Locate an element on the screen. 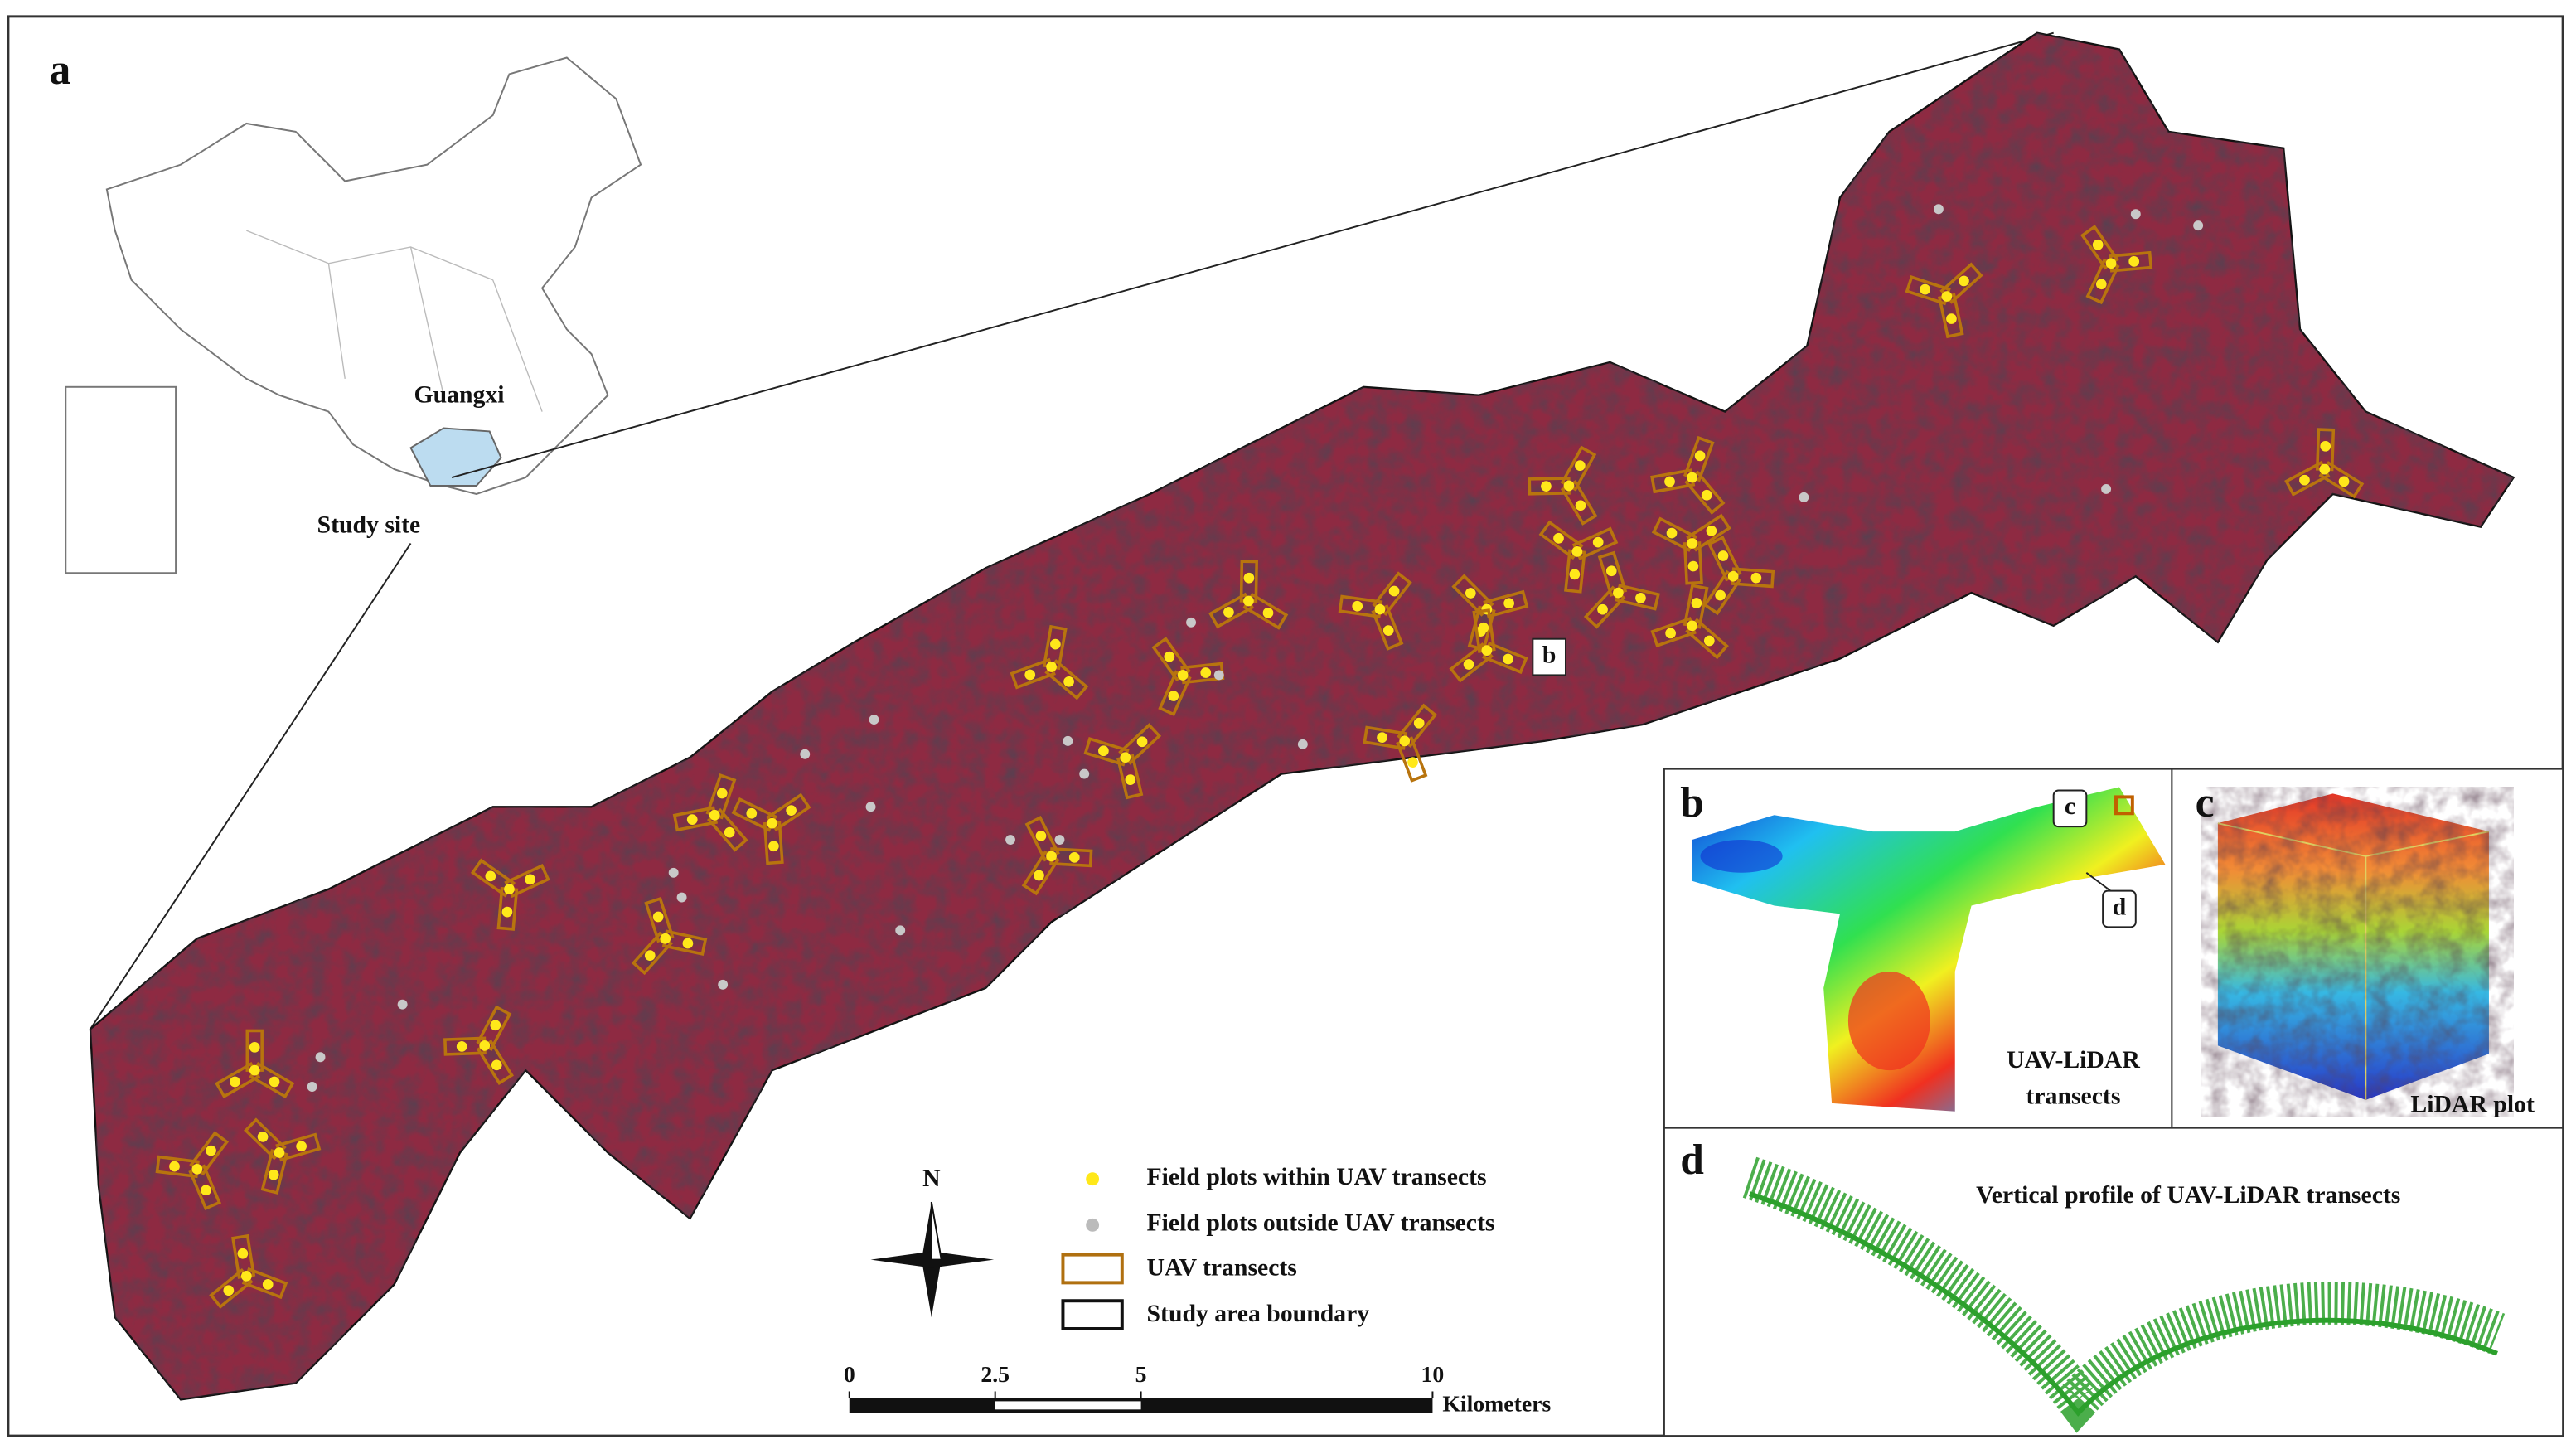 This screenshot has width=2576, height=1449. panel-label: d is located at coordinates (1692, 1160).